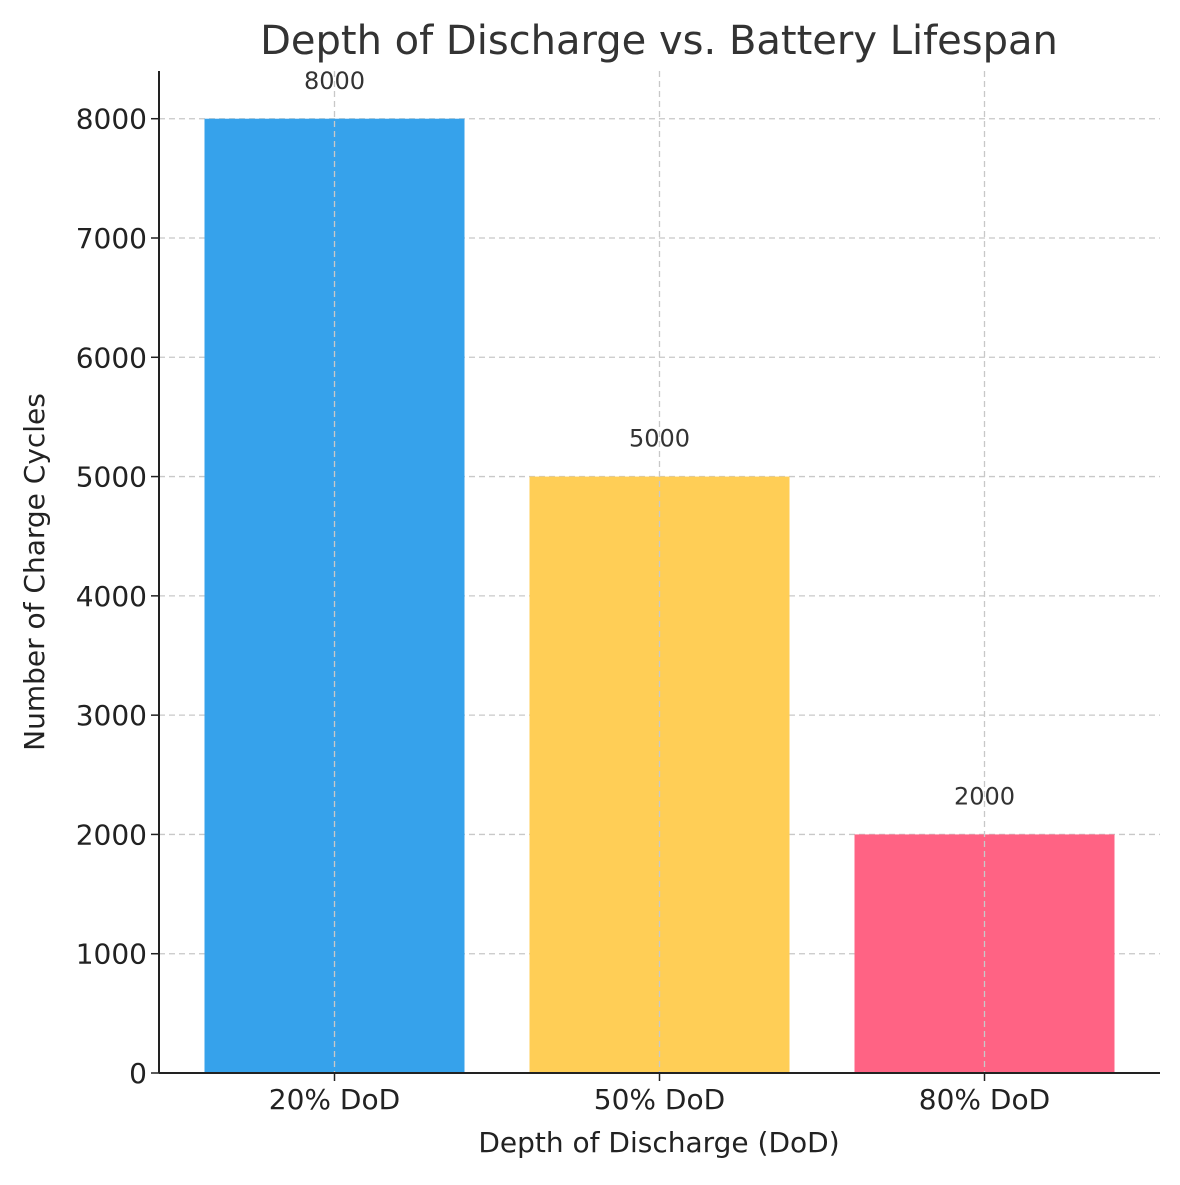 Image resolution: width=1180 pixels, height=1185 pixels. Describe the element at coordinates (111, 715) in the screenshot. I see `y-tick-label: 3000` at that location.